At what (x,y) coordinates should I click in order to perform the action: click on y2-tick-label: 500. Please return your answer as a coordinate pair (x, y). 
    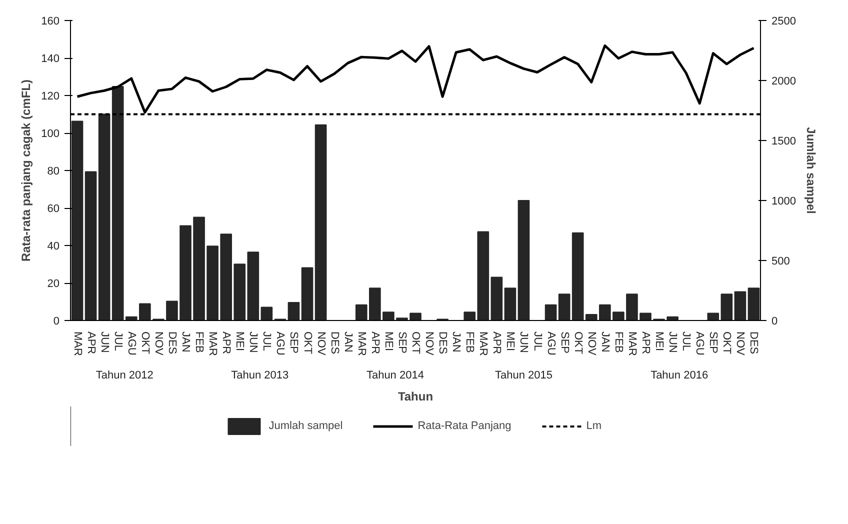
    Looking at the image, I should click on (781, 262).